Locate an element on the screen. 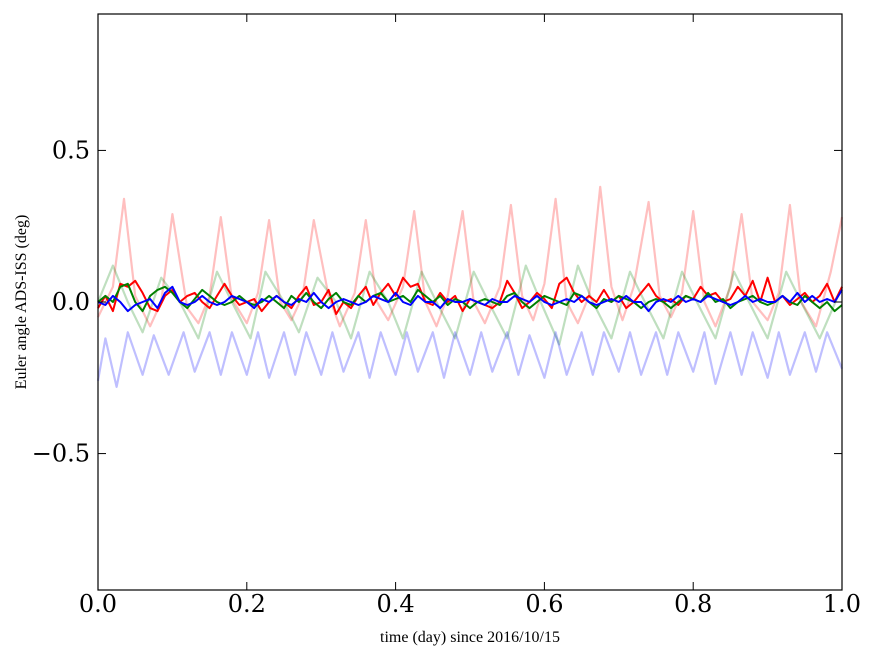 The image size is (875, 662). x-tick-label: 0.0 is located at coordinates (98, 604).